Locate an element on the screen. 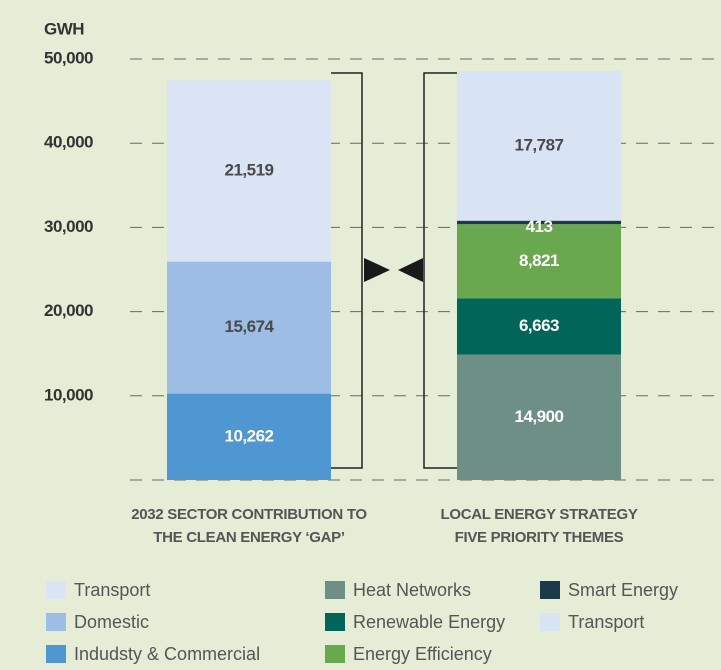 Image resolution: width=721 pixels, height=670 pixels. legend-label: Indudsty & Commercial is located at coordinates (167, 654).